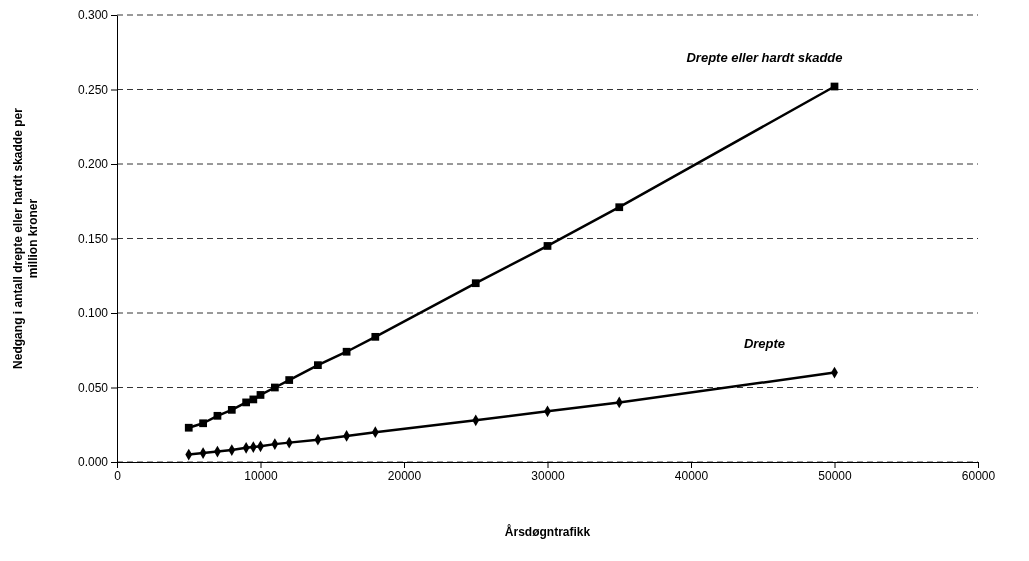  I want to click on y-tick-label: 0.200, so click(93, 164).